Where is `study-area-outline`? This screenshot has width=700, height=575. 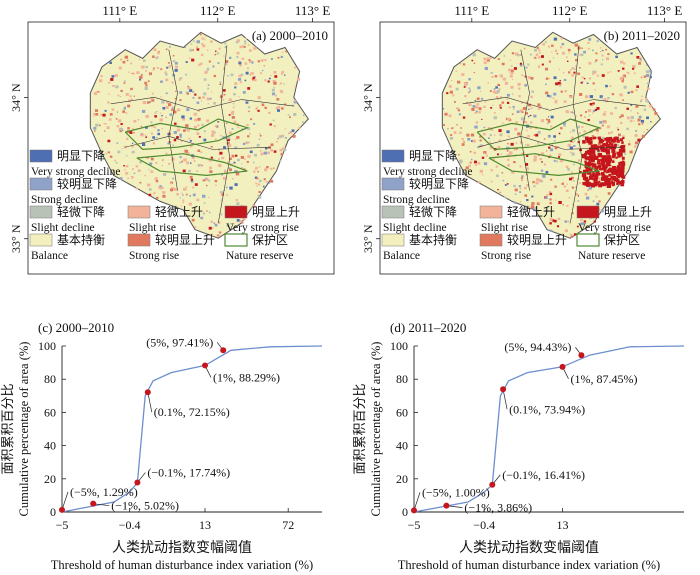 study-area-outline is located at coordinates (551, 135).